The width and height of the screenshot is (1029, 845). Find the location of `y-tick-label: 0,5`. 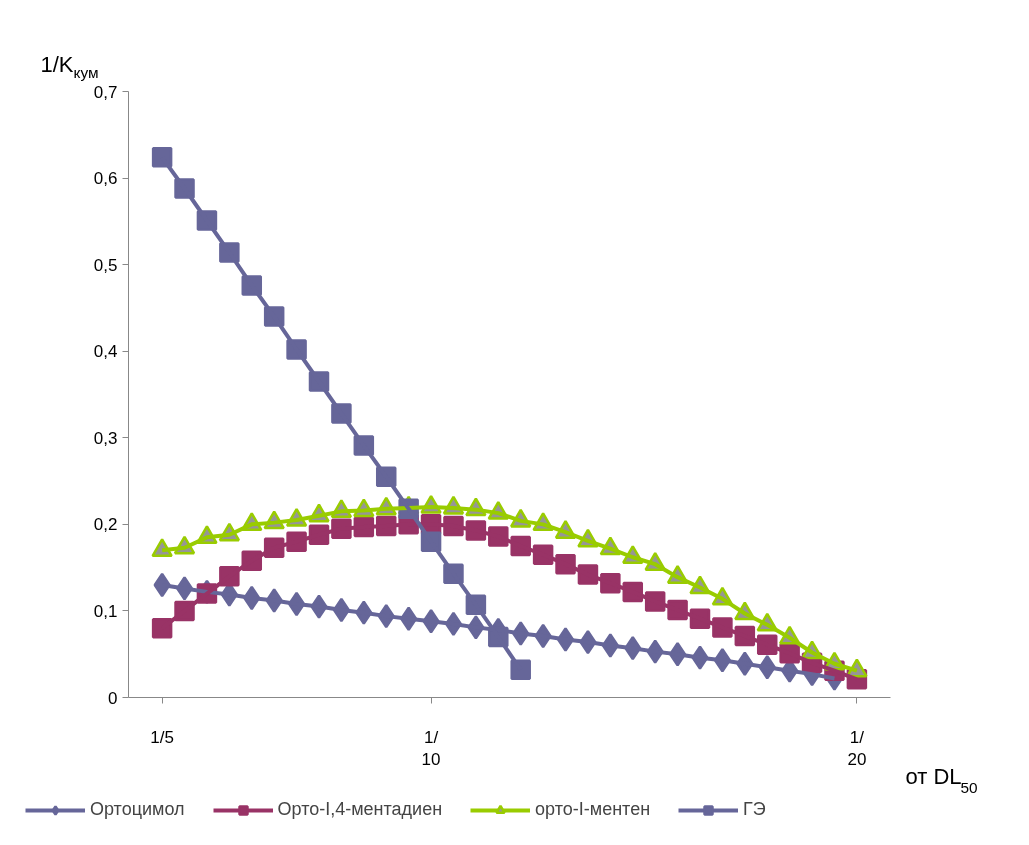

y-tick-label: 0,5 is located at coordinates (105, 265).